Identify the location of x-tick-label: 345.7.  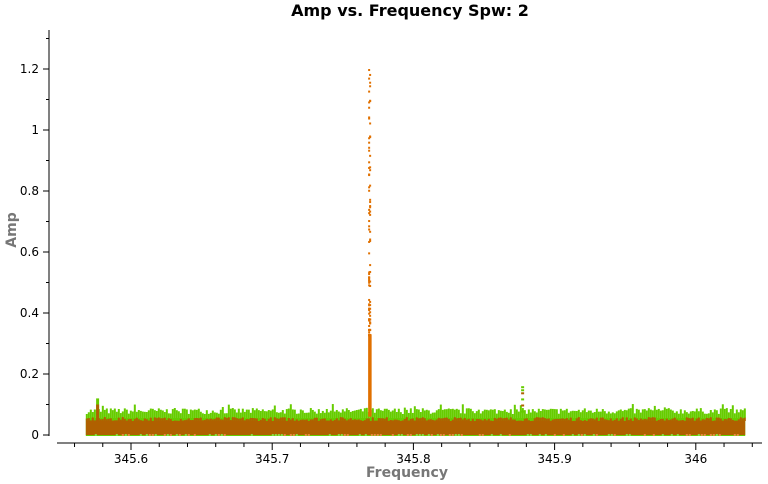
(272, 459).